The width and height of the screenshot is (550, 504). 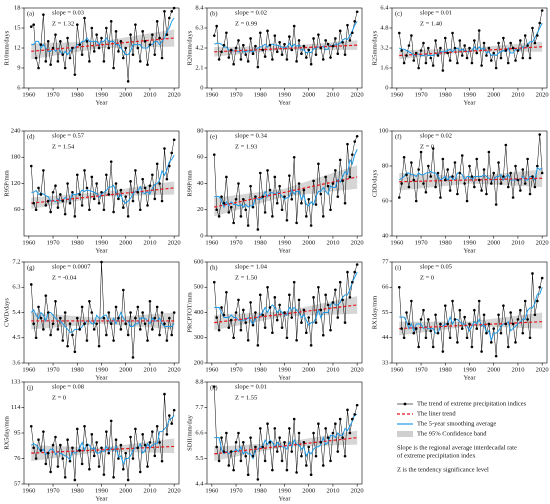 What do you see at coordinates (63, 146) in the screenshot?
I see `annotation: Z = 1.54` at bounding box center [63, 146].